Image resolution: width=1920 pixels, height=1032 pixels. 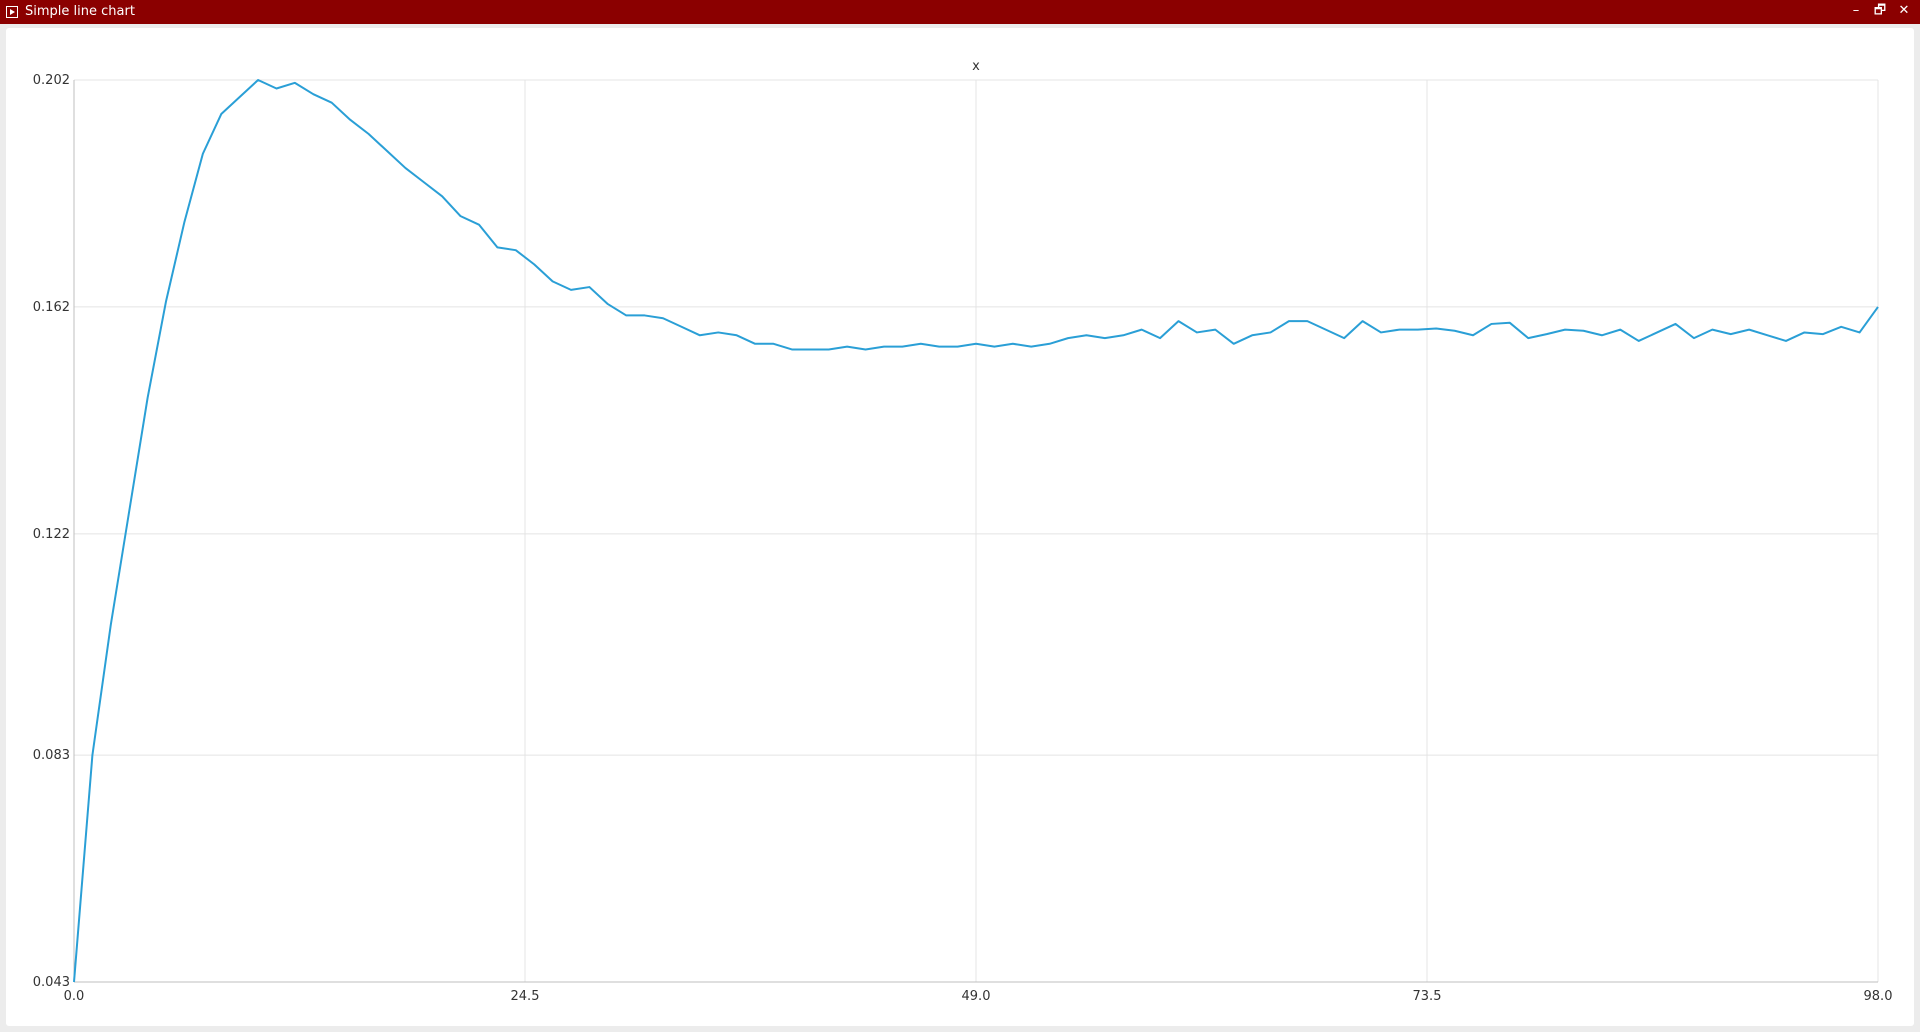 I want to click on x-tick-label: 0.0, so click(x=74, y=996).